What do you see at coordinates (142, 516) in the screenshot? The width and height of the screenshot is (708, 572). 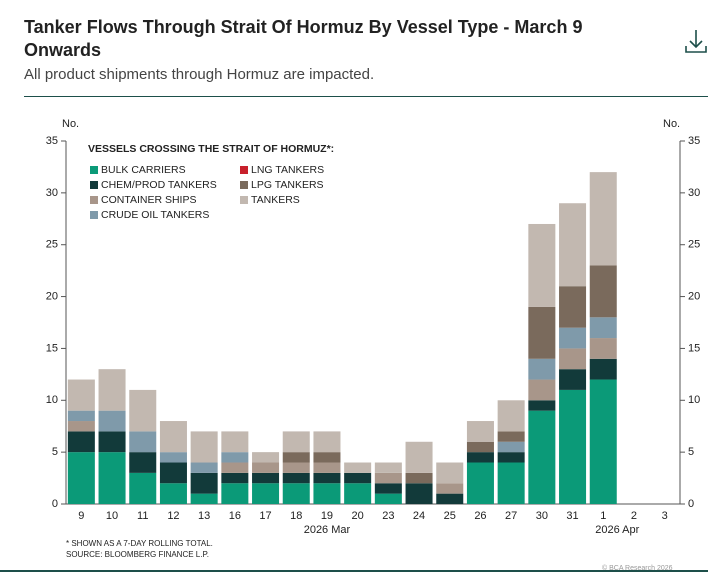 I see `x-tick-label: 11` at bounding box center [142, 516].